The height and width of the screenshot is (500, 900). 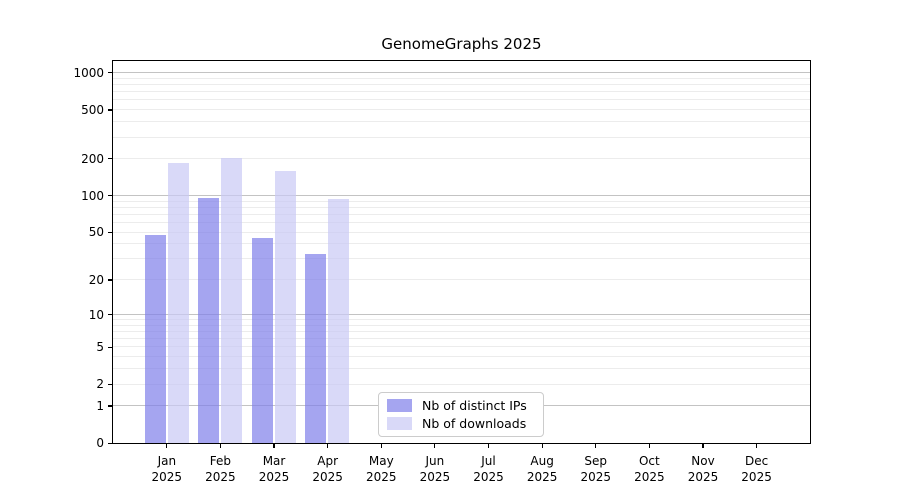 What do you see at coordinates (100, 384) in the screenshot?
I see `y-tick-label: 2` at bounding box center [100, 384].